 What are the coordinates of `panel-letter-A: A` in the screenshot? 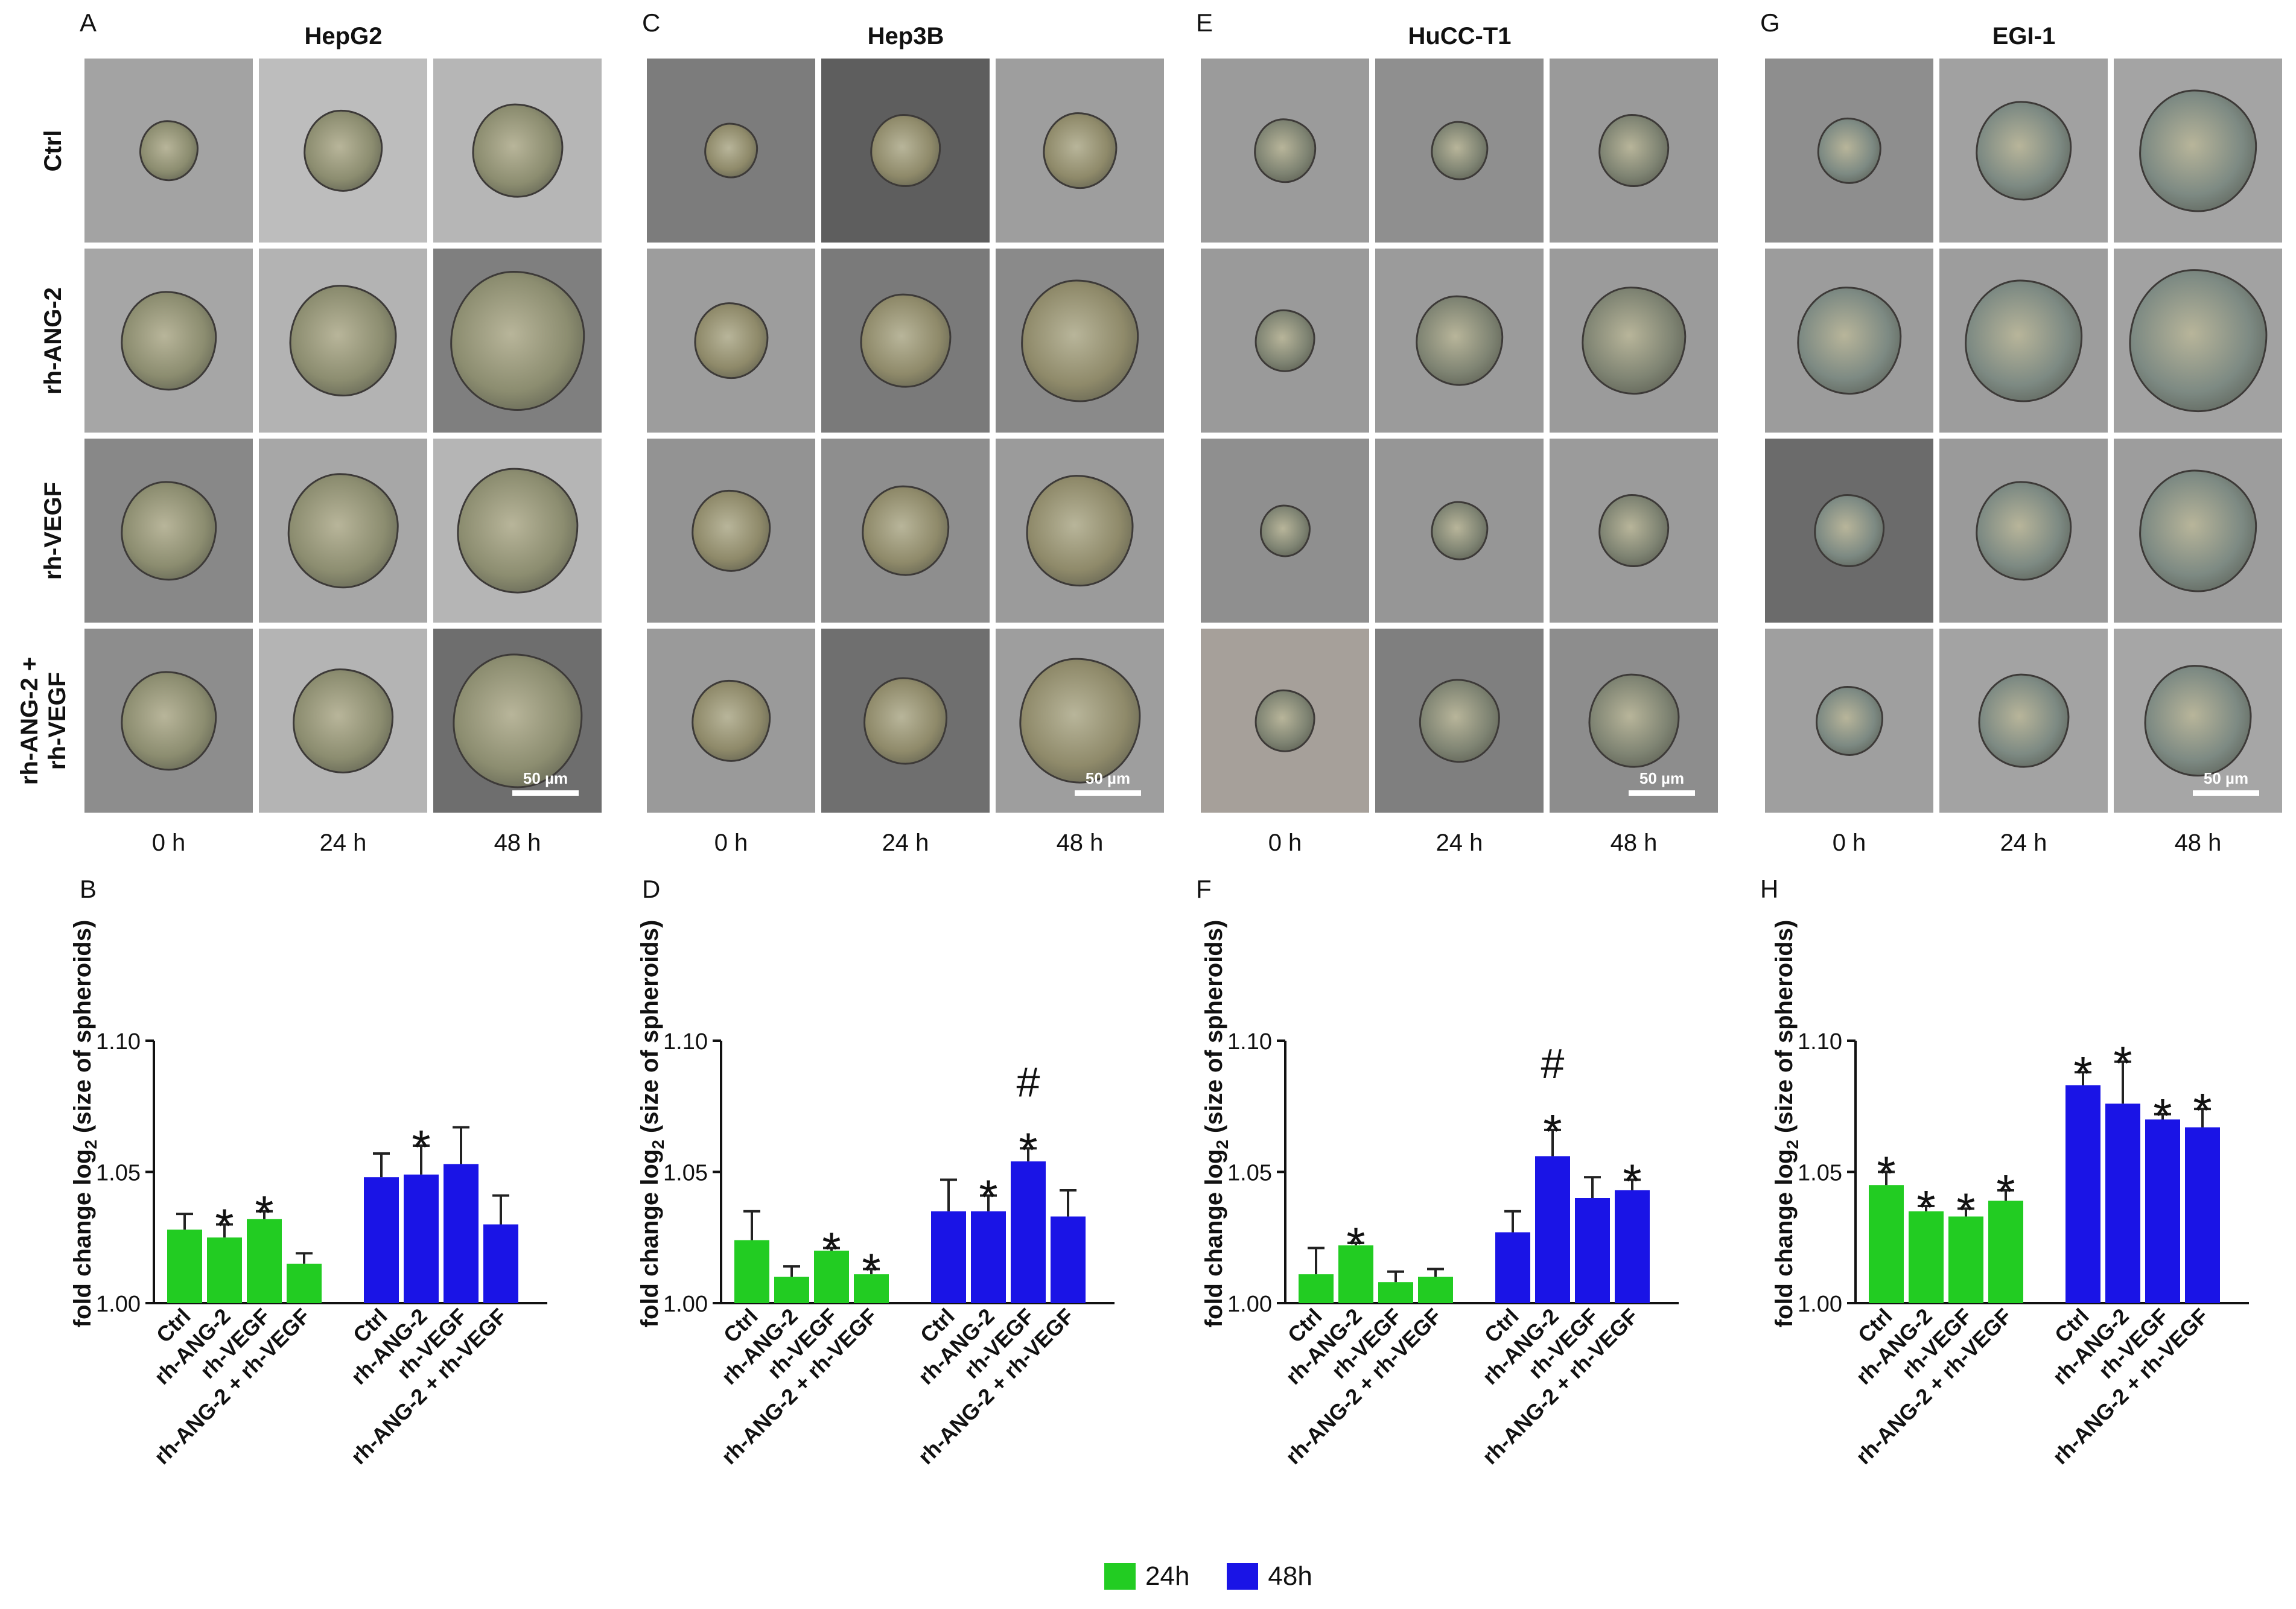 It's located at (88, 23).